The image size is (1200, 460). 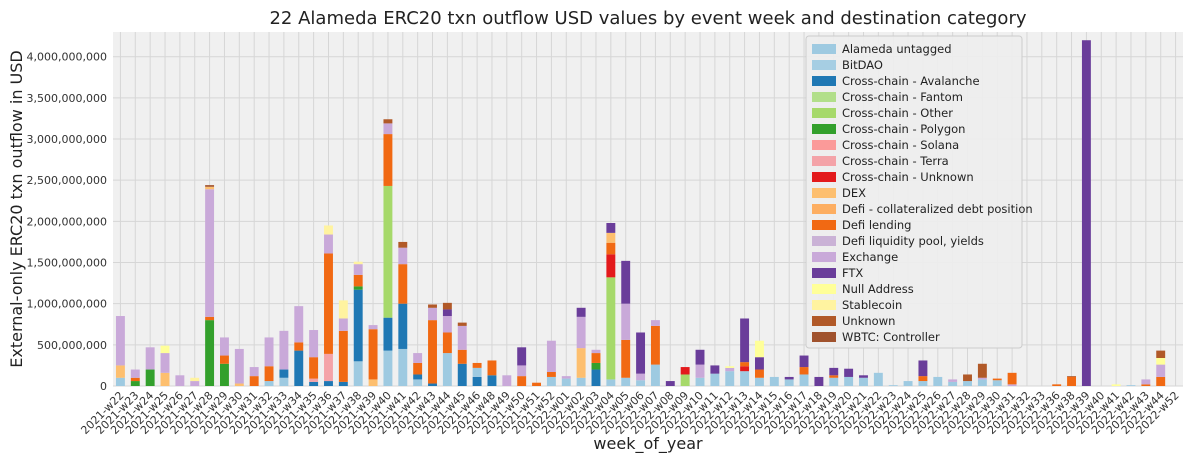 I want to click on legend-label: Cross-chain - Other, so click(x=897, y=113).